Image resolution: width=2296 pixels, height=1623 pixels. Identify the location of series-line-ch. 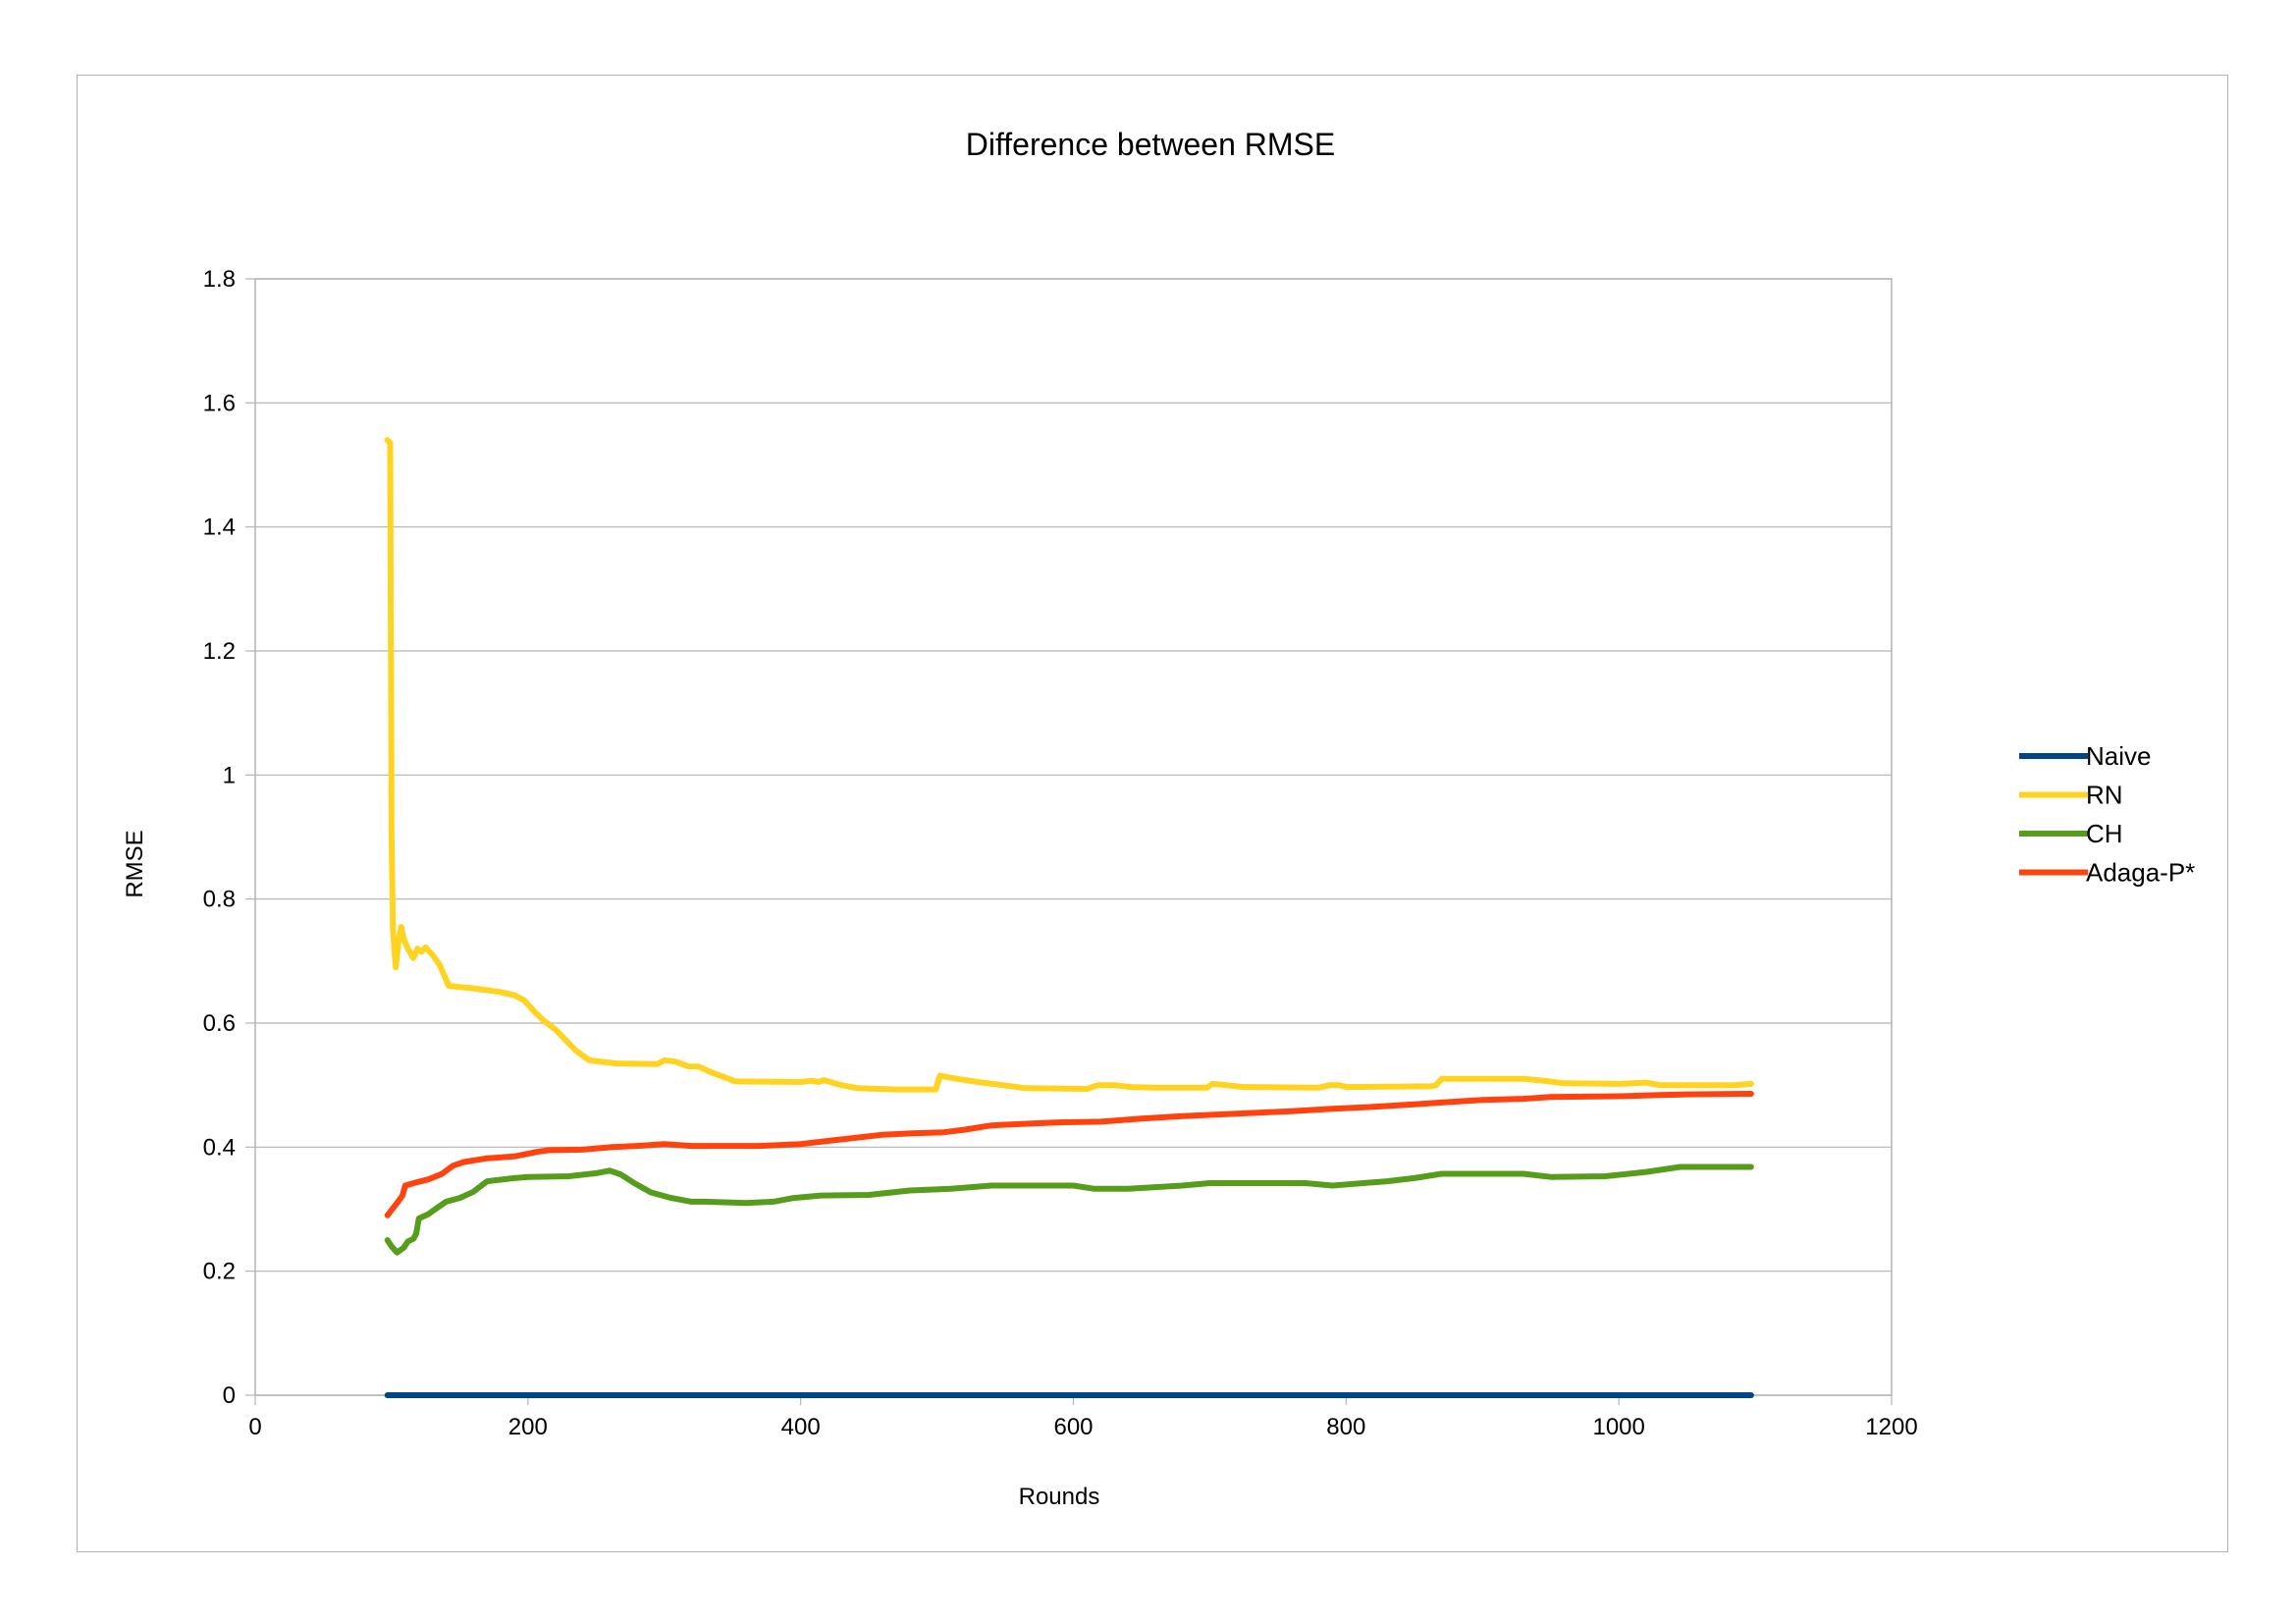
(1069, 1209).